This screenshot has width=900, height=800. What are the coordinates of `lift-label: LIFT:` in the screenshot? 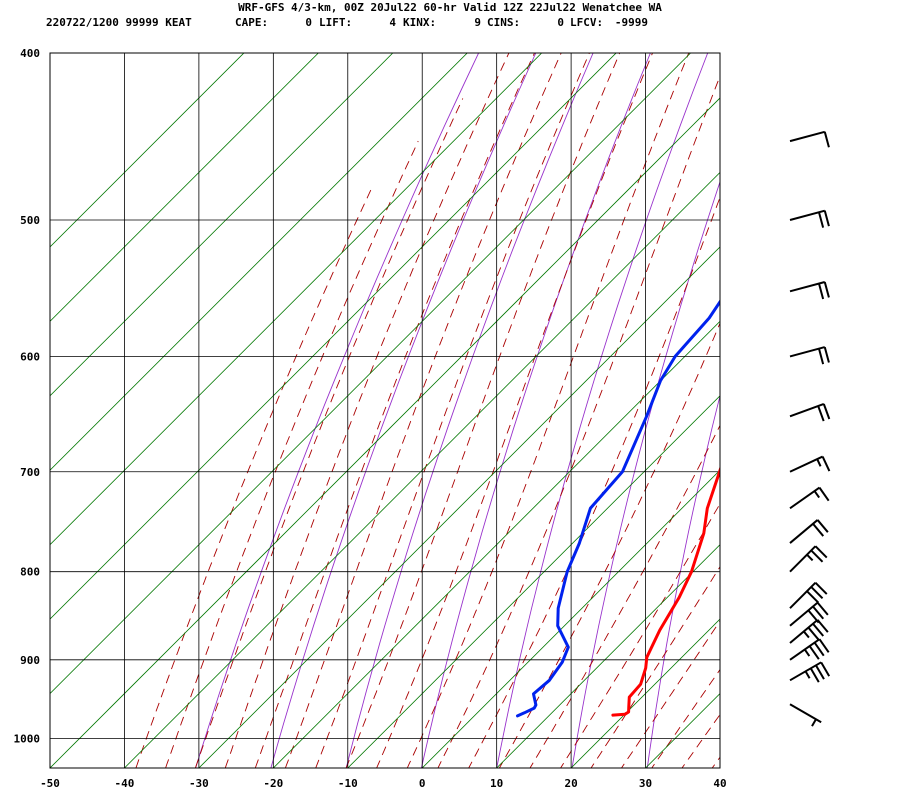 It's located at (335, 22).